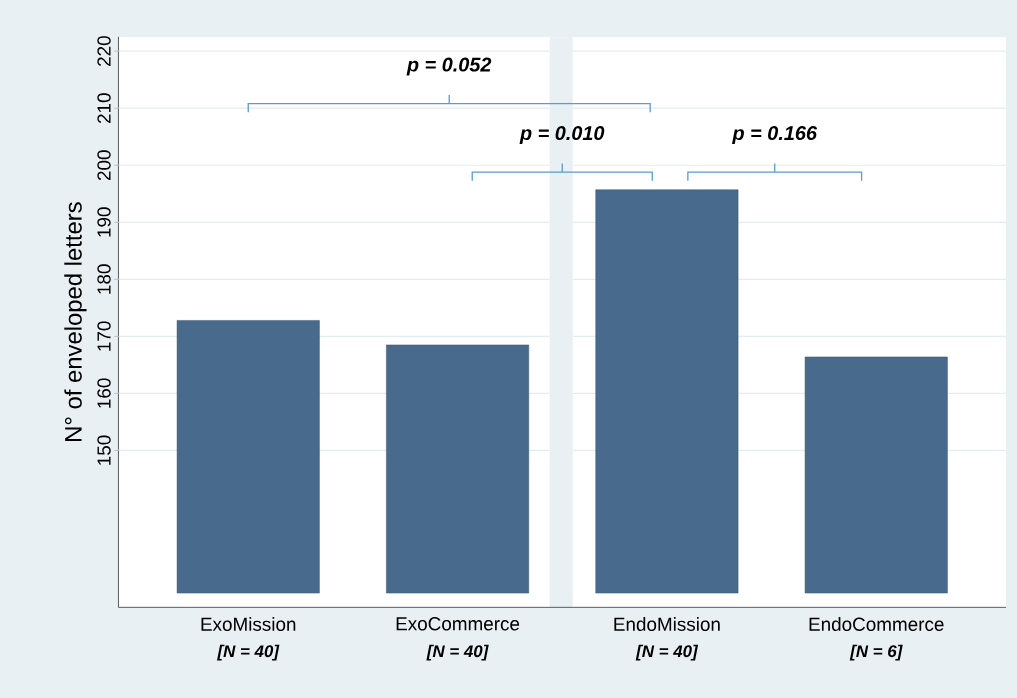 The height and width of the screenshot is (698, 1017). Describe the element at coordinates (876, 652) in the screenshot. I see `text: [N = 6]` at that location.